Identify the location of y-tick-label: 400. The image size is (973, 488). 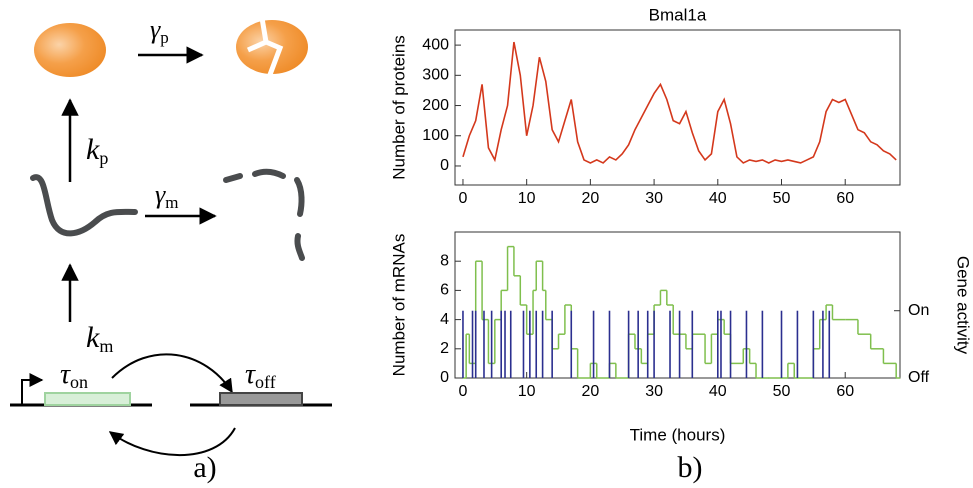
(435, 44).